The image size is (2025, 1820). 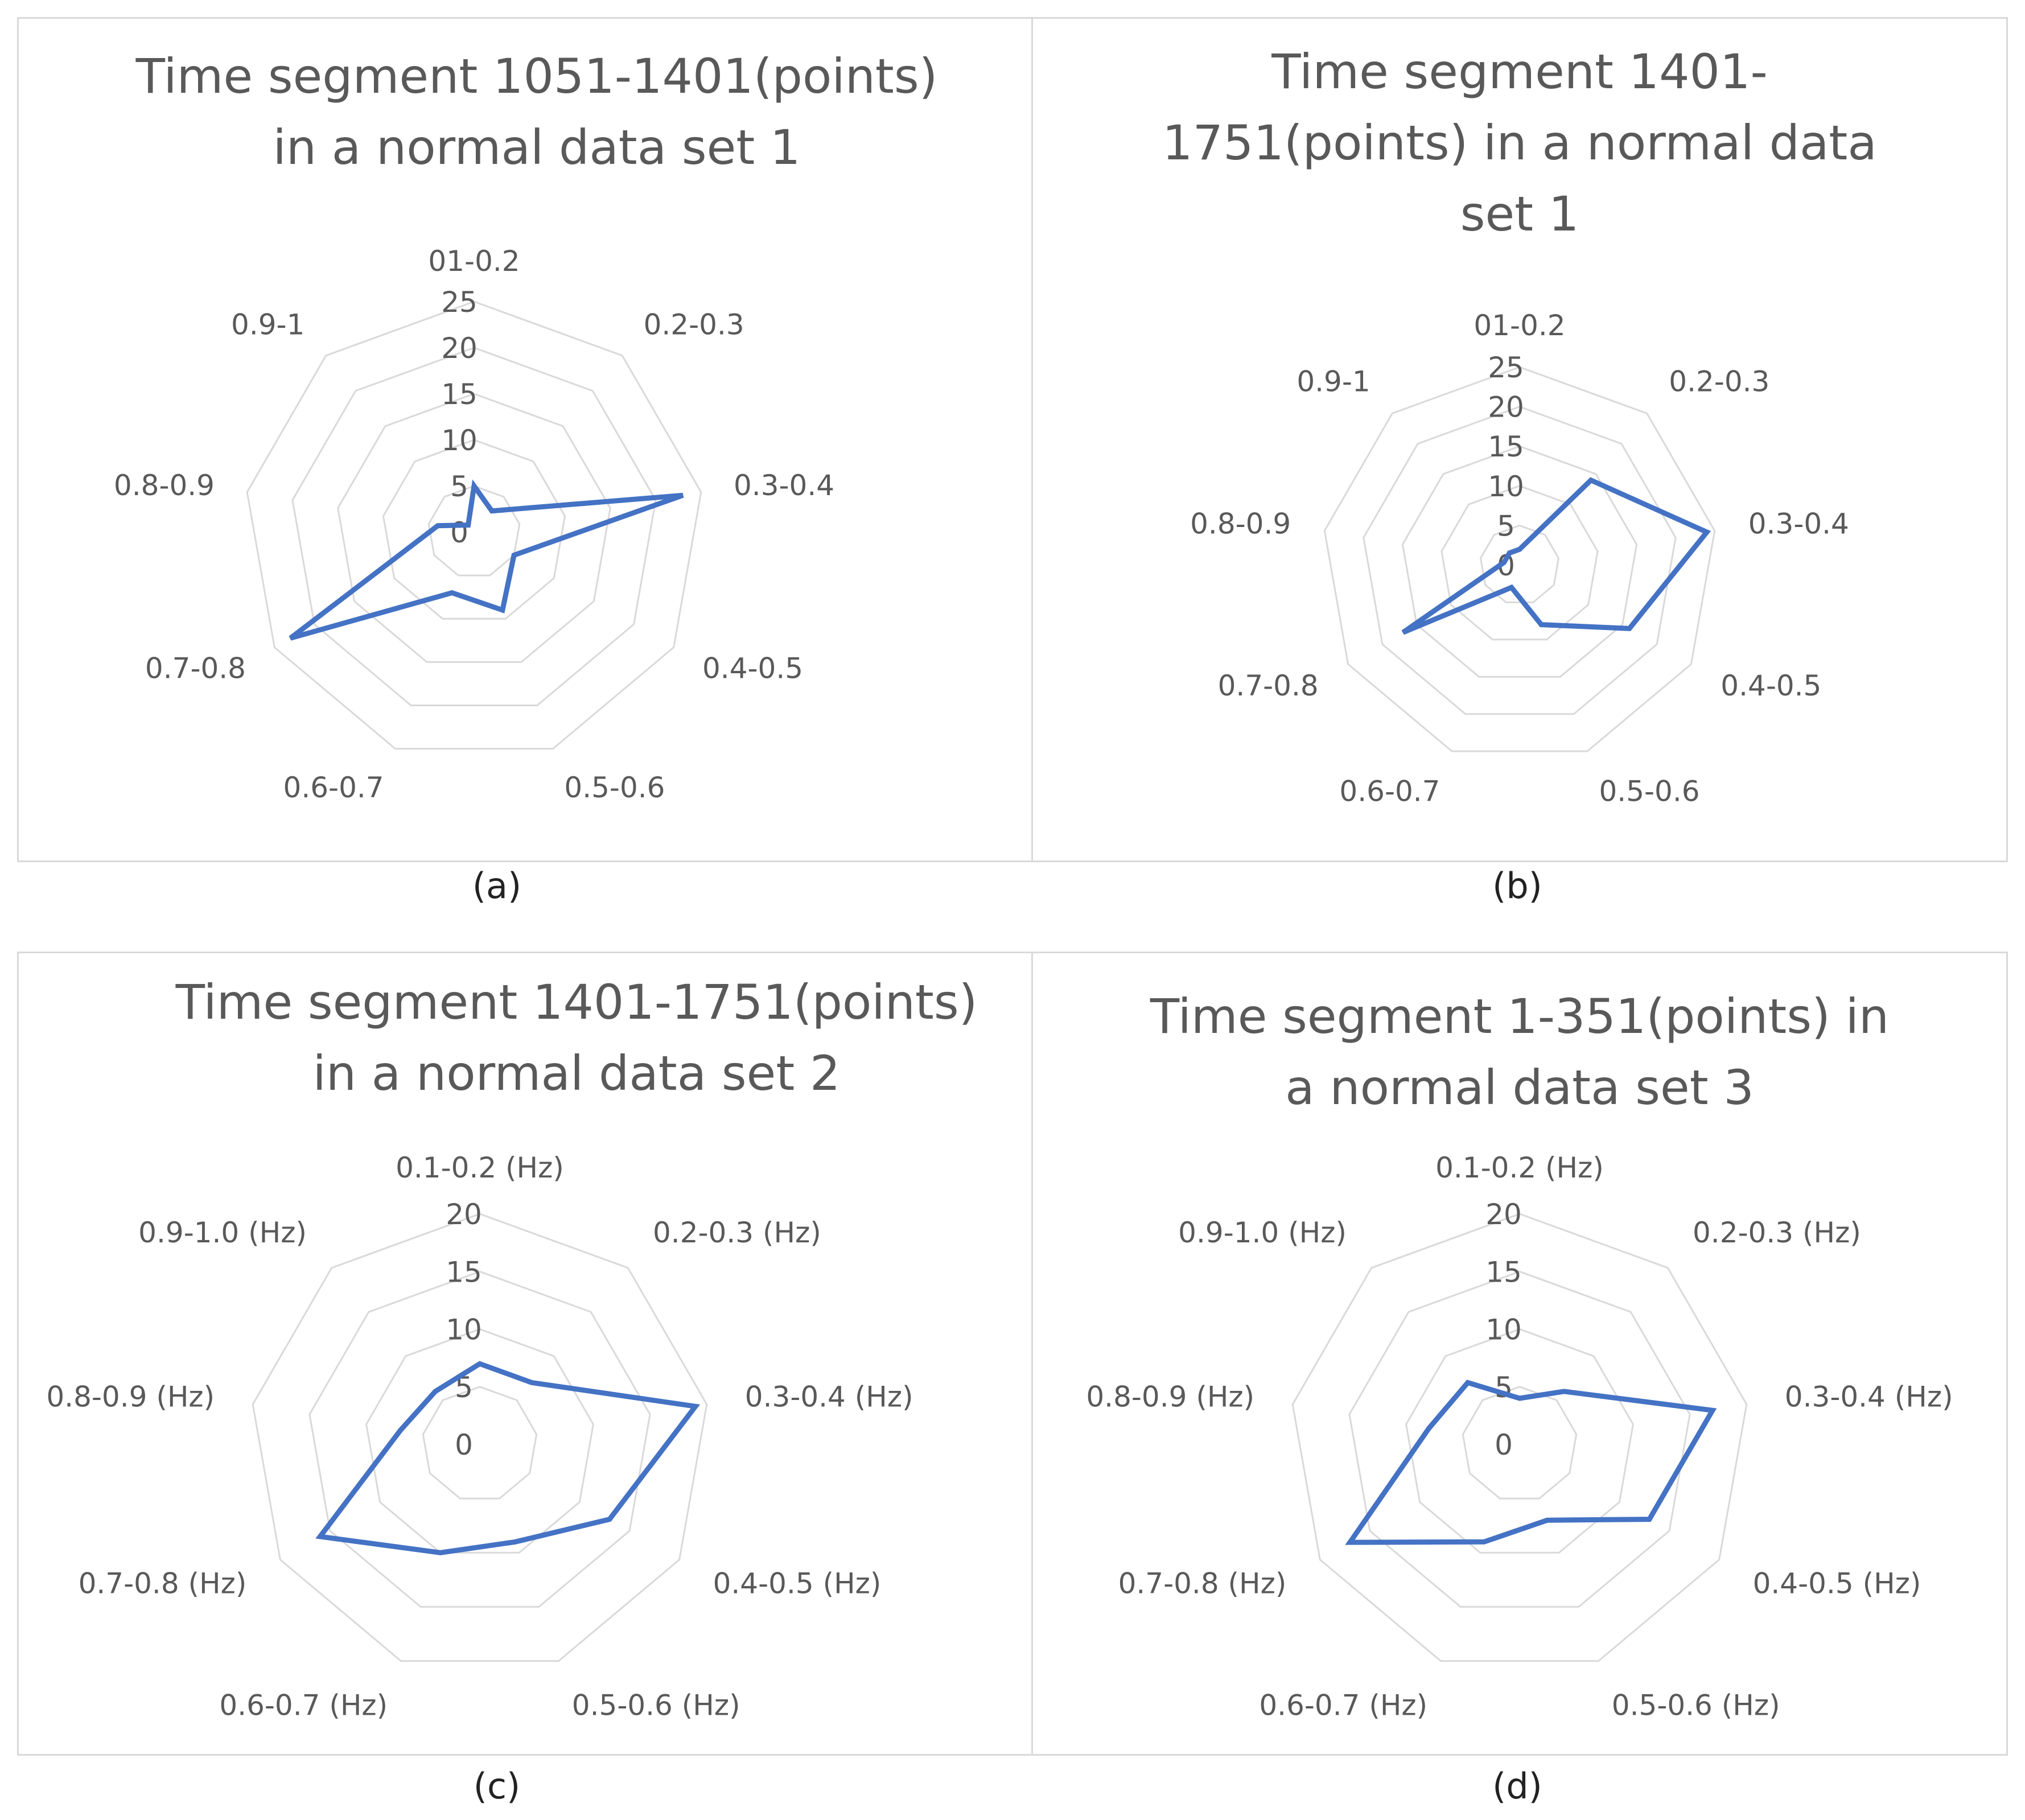 I want to click on category-label-d-4: 0.5-0.6 (Hz), so click(x=1696, y=1705).